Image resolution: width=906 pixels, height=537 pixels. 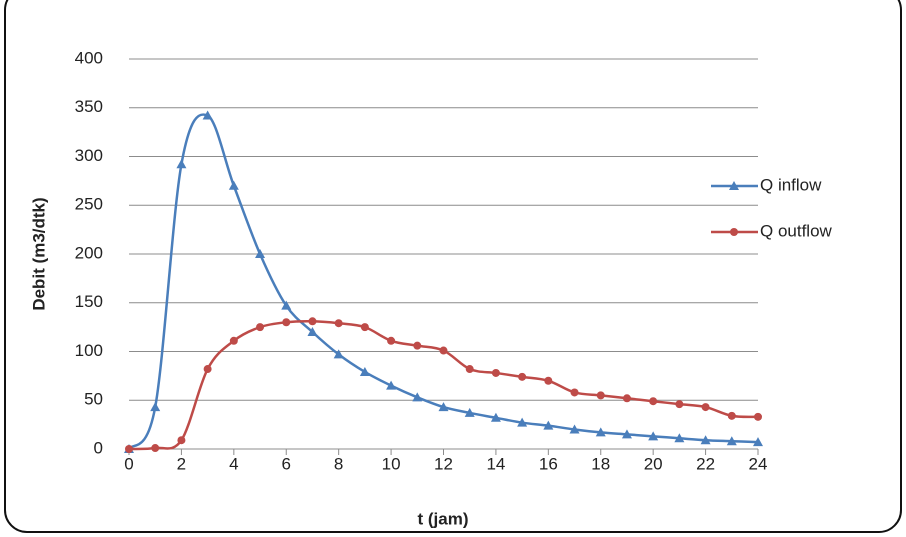 What do you see at coordinates (128, 463) in the screenshot?
I see `x-tick-label: 0` at bounding box center [128, 463].